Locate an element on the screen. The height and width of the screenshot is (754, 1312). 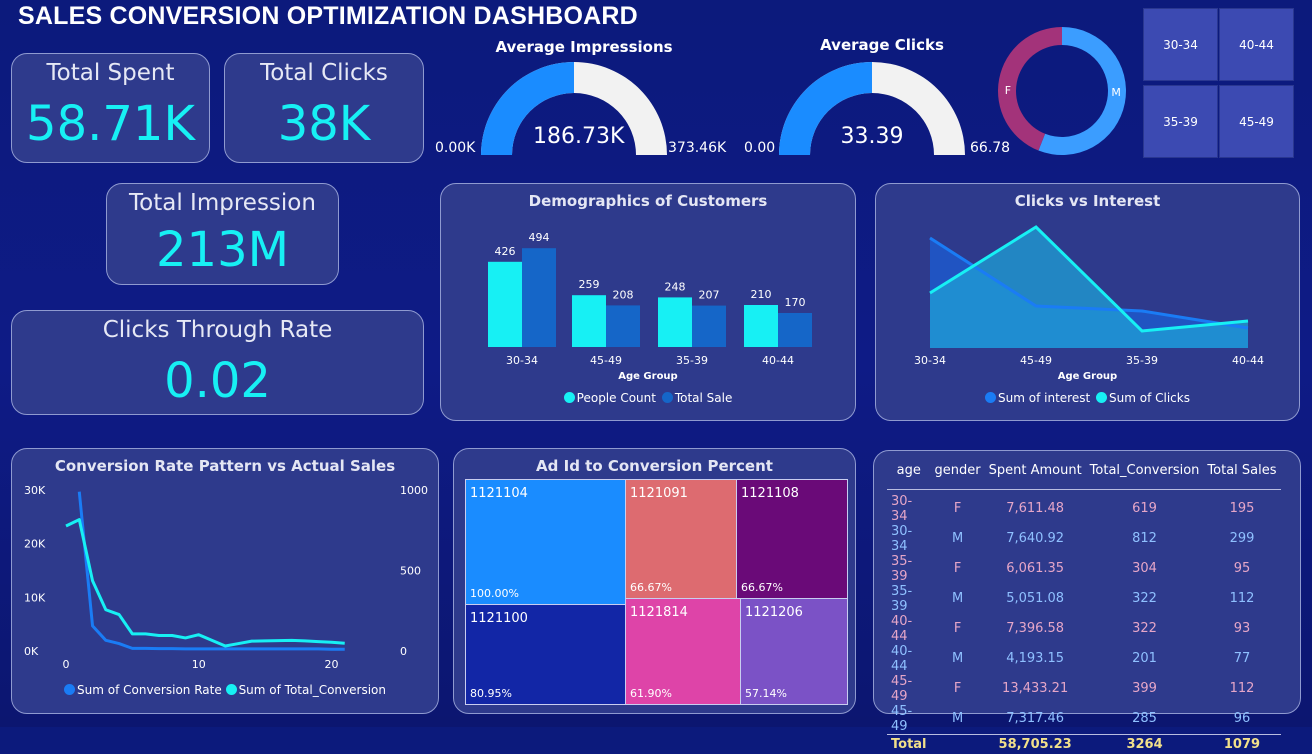
data-label: 426 is located at coordinates (505, 251).